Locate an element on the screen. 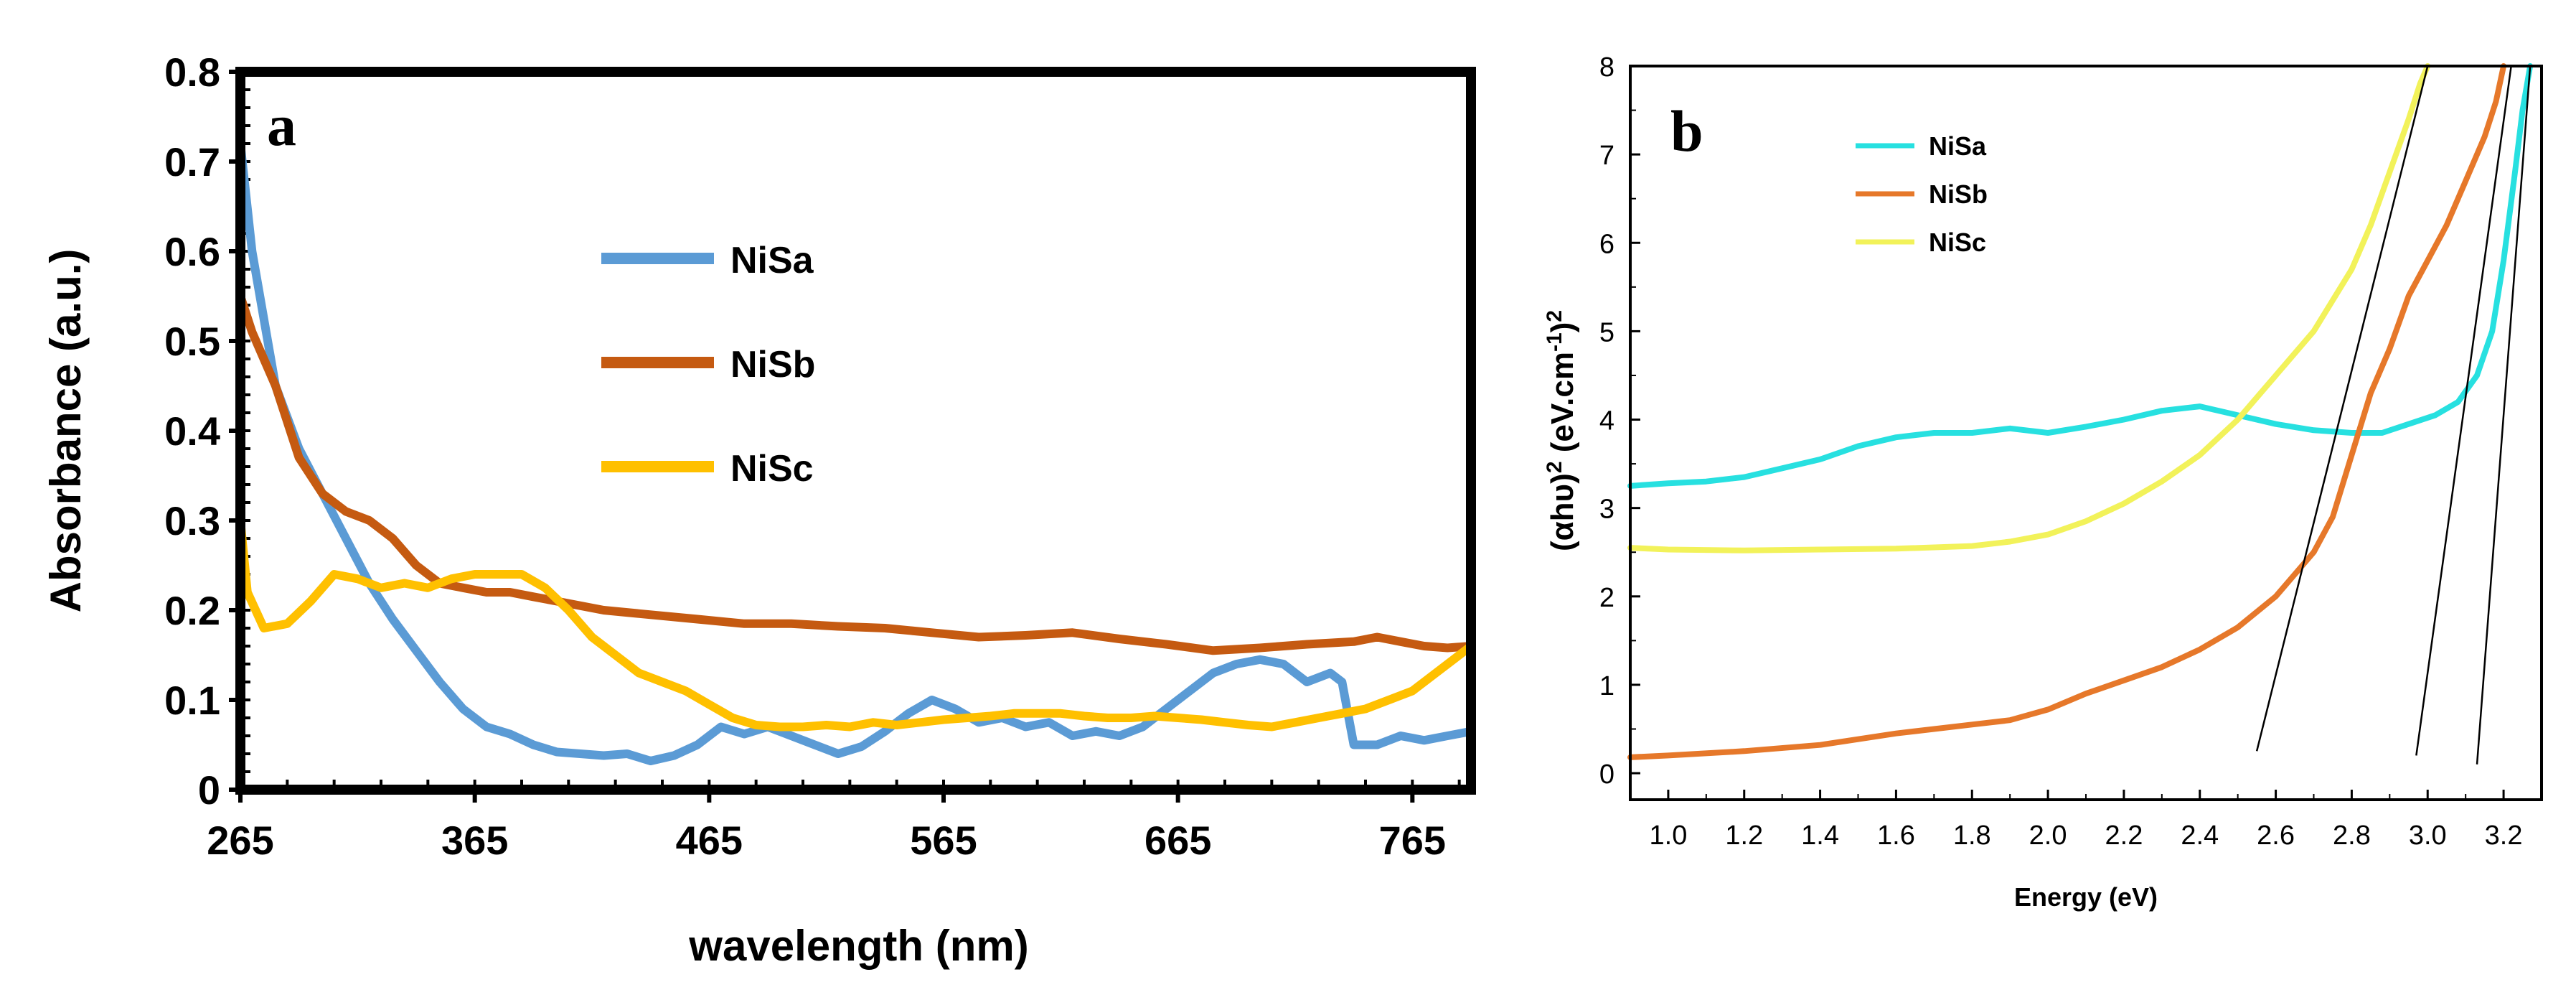  panel-b-x-axis-label: Energy (eV) is located at coordinates (2086, 897).